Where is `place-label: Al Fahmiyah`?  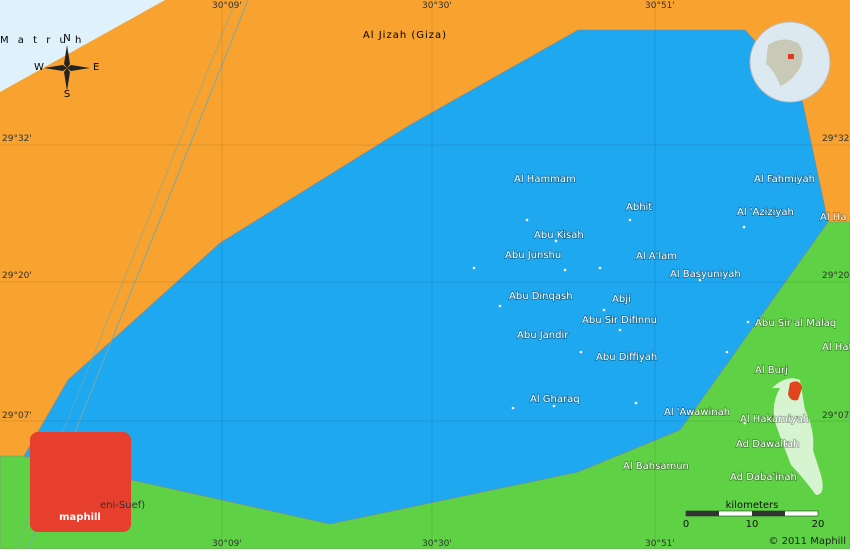 place-label: Al Fahmiyah is located at coordinates (784, 179).